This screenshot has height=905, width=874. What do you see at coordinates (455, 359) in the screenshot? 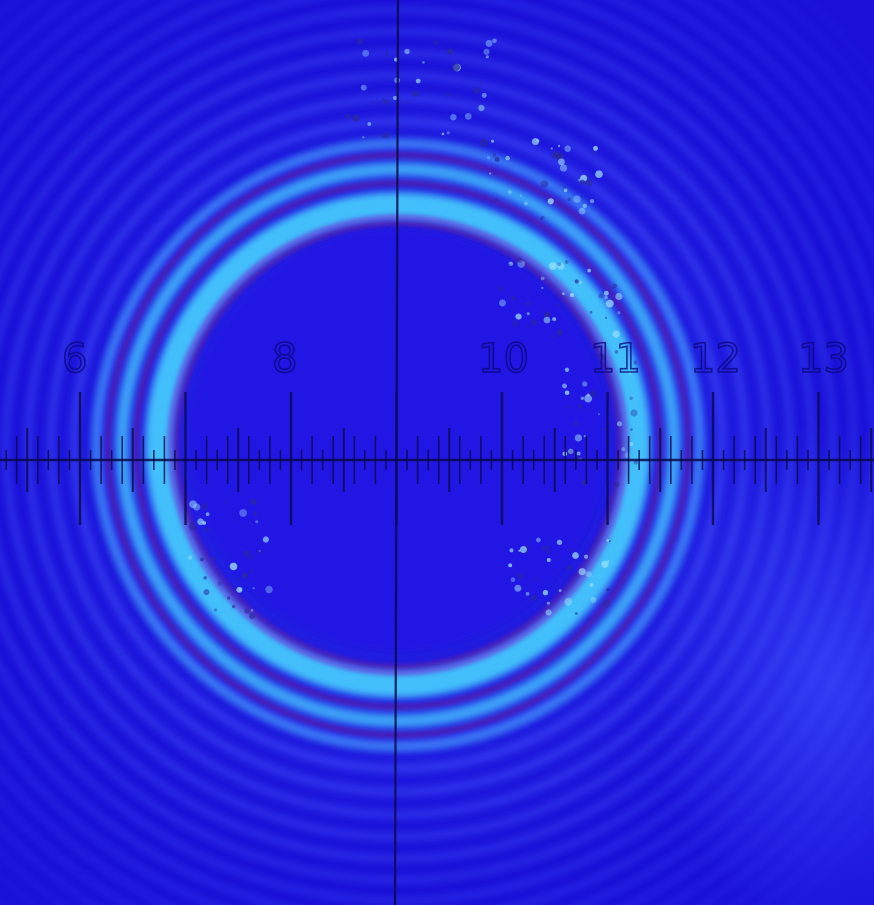
I see `scale-labels: 6 8 10 11 12 13` at bounding box center [455, 359].